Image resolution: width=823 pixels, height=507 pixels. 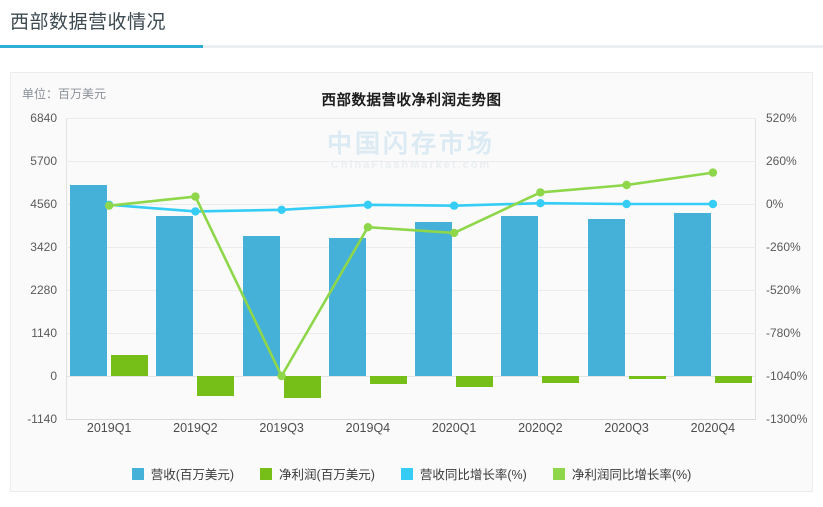 What do you see at coordinates (281, 428) in the screenshot?
I see `x-axis-tick: 2019Q3` at bounding box center [281, 428].